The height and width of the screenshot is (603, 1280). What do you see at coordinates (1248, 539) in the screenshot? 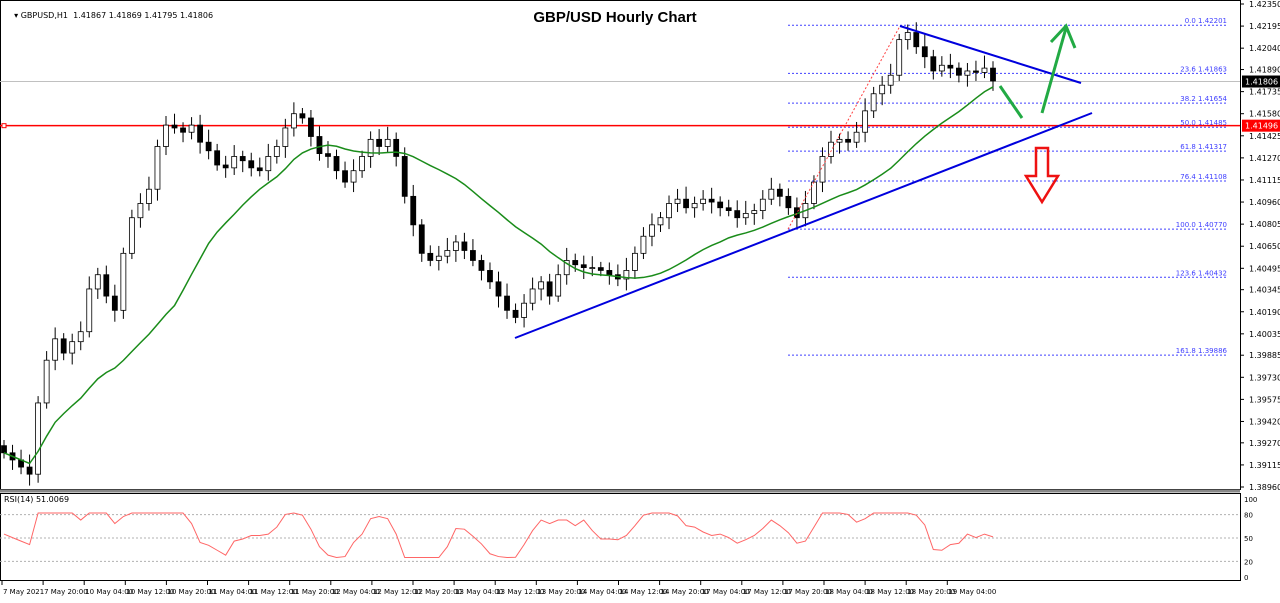
I see `rsi-tick-label: 50` at bounding box center [1248, 539].